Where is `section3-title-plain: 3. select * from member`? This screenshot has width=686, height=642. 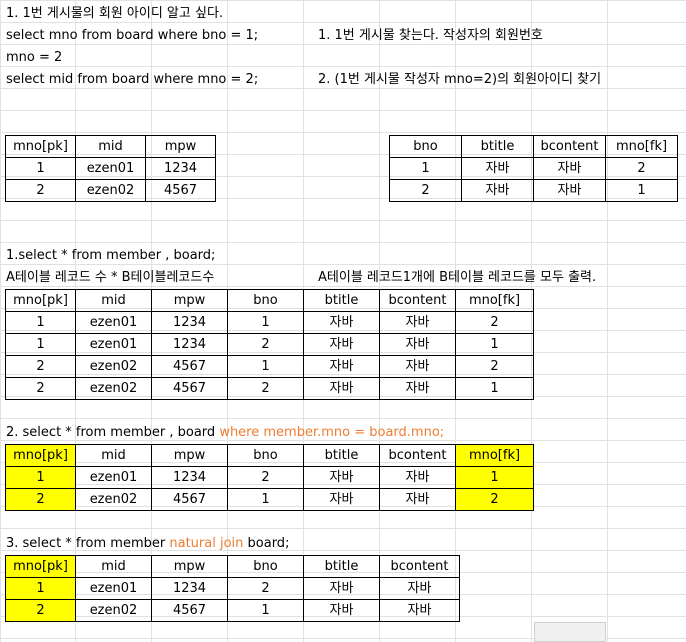
section3-title-plain: 3. select * from member is located at coordinates (88, 543).